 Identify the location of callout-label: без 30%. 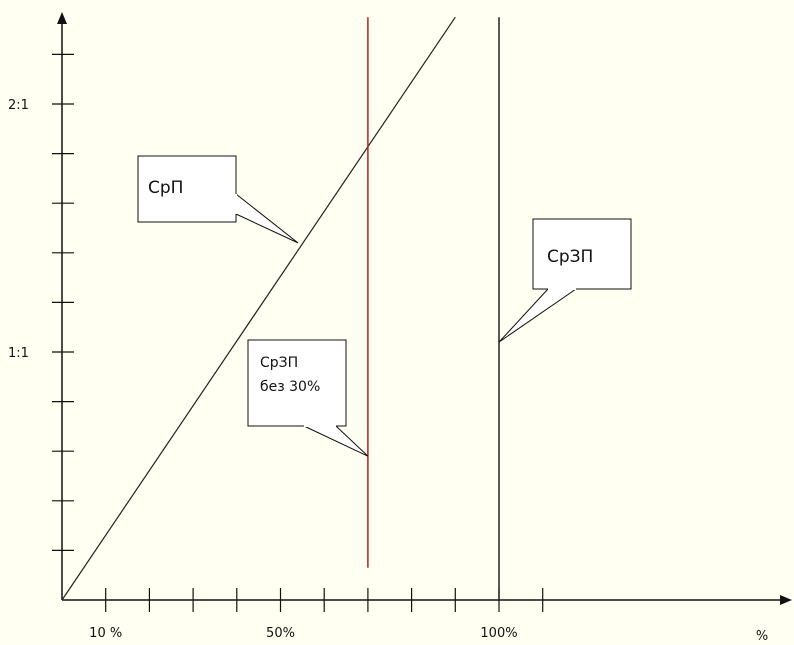
(290, 387).